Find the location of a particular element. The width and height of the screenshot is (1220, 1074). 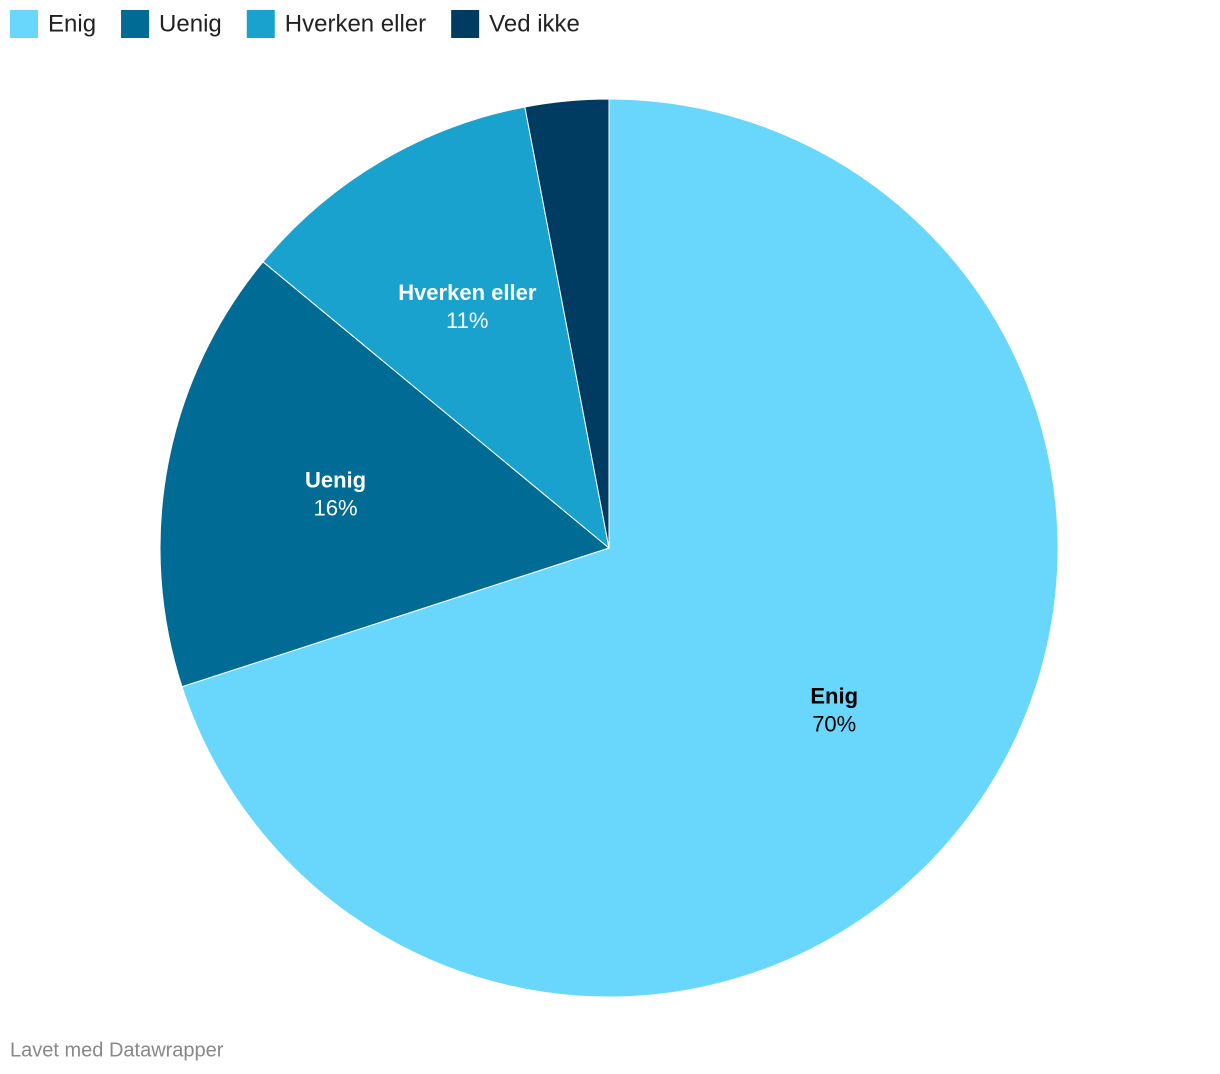

footer: Lavet med Datawrapper is located at coordinates (117, 1050).